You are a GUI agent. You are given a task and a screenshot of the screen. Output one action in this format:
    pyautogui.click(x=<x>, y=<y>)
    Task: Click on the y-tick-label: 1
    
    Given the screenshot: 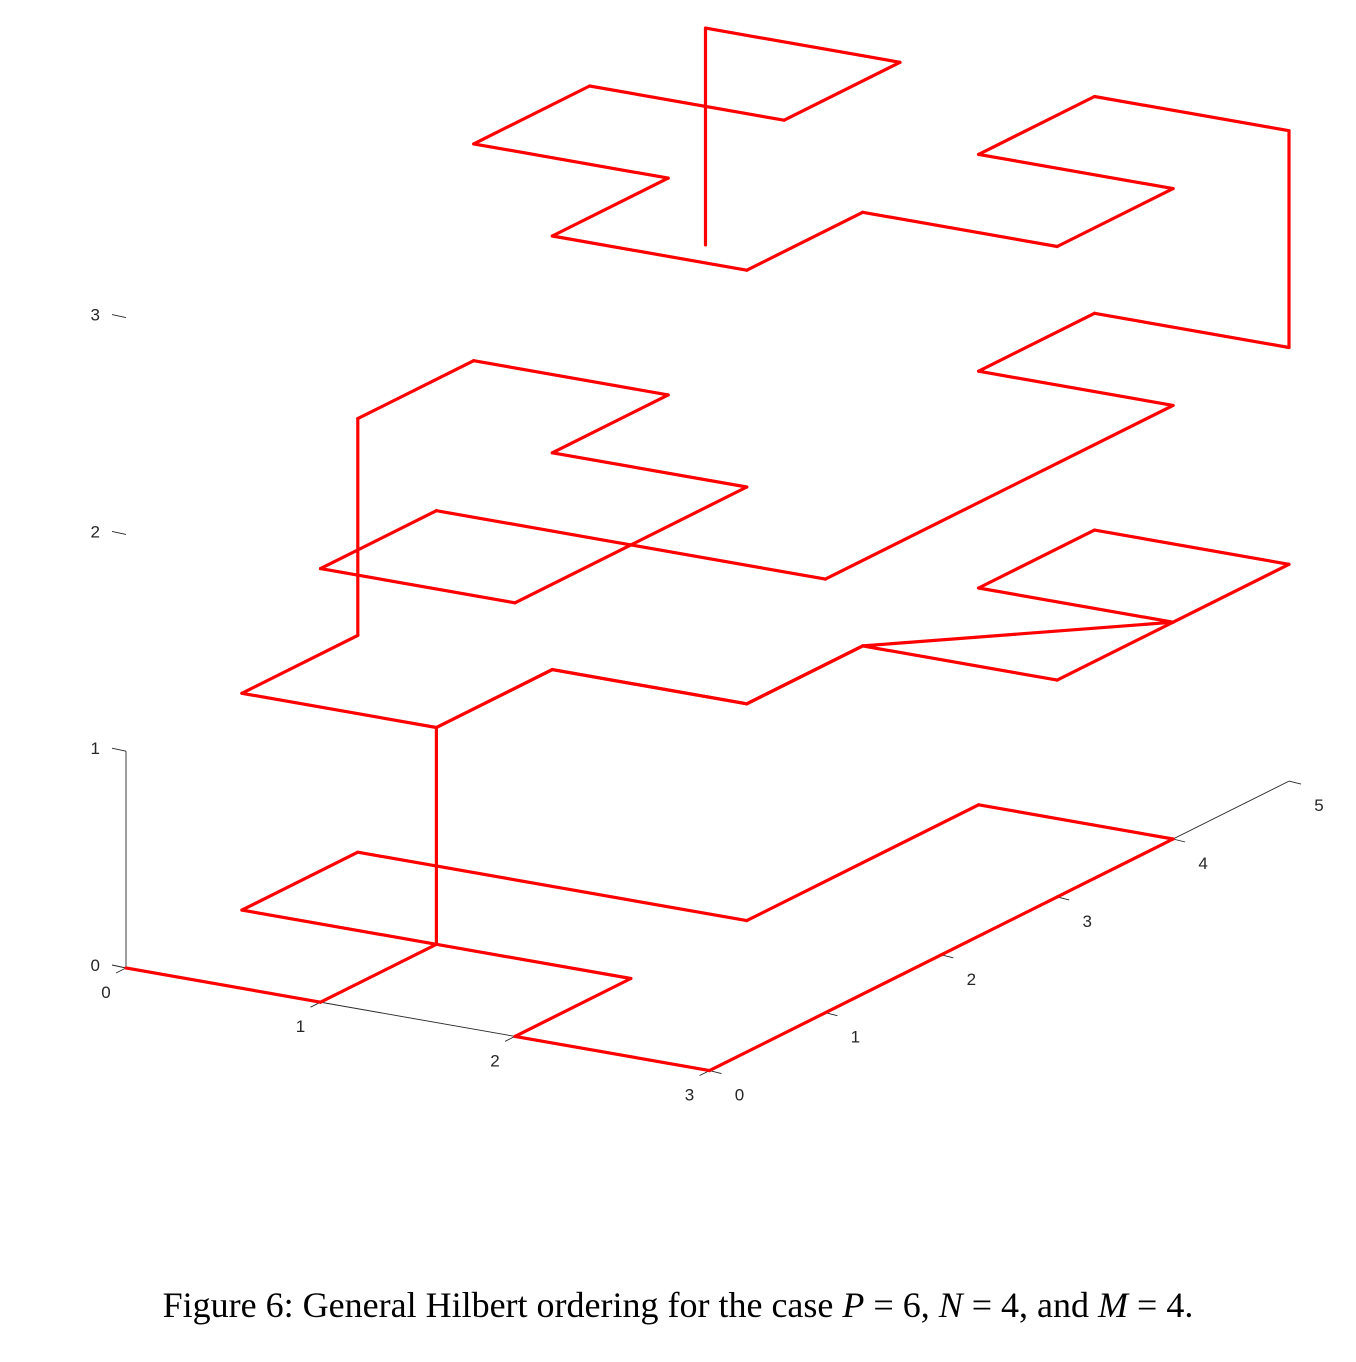 What is the action you would take?
    pyautogui.click(x=855, y=1037)
    